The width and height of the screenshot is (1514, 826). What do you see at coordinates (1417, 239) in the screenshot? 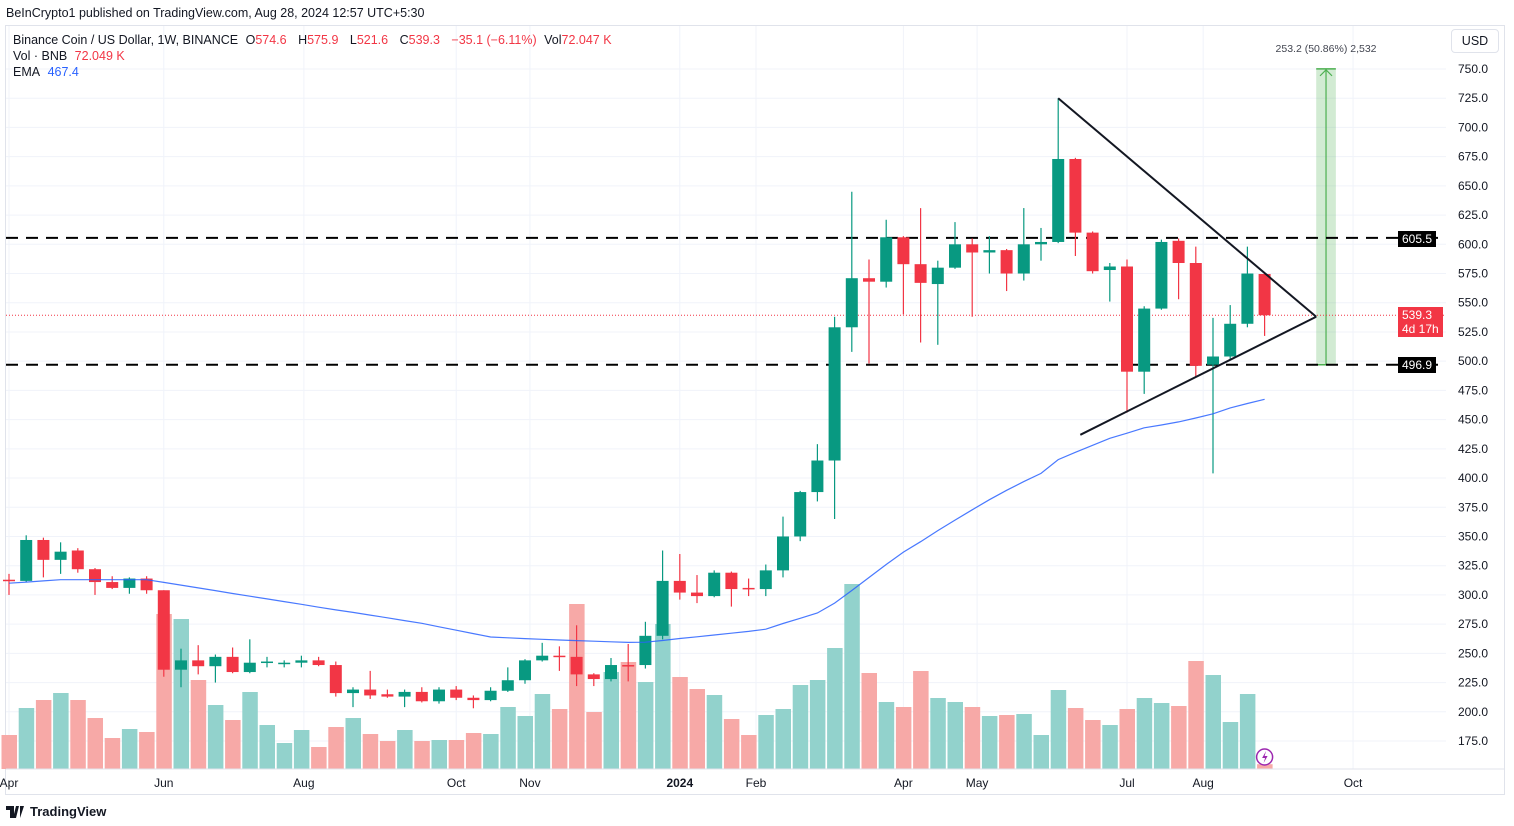
I see `level-badge-upper: 605.5` at bounding box center [1417, 239].